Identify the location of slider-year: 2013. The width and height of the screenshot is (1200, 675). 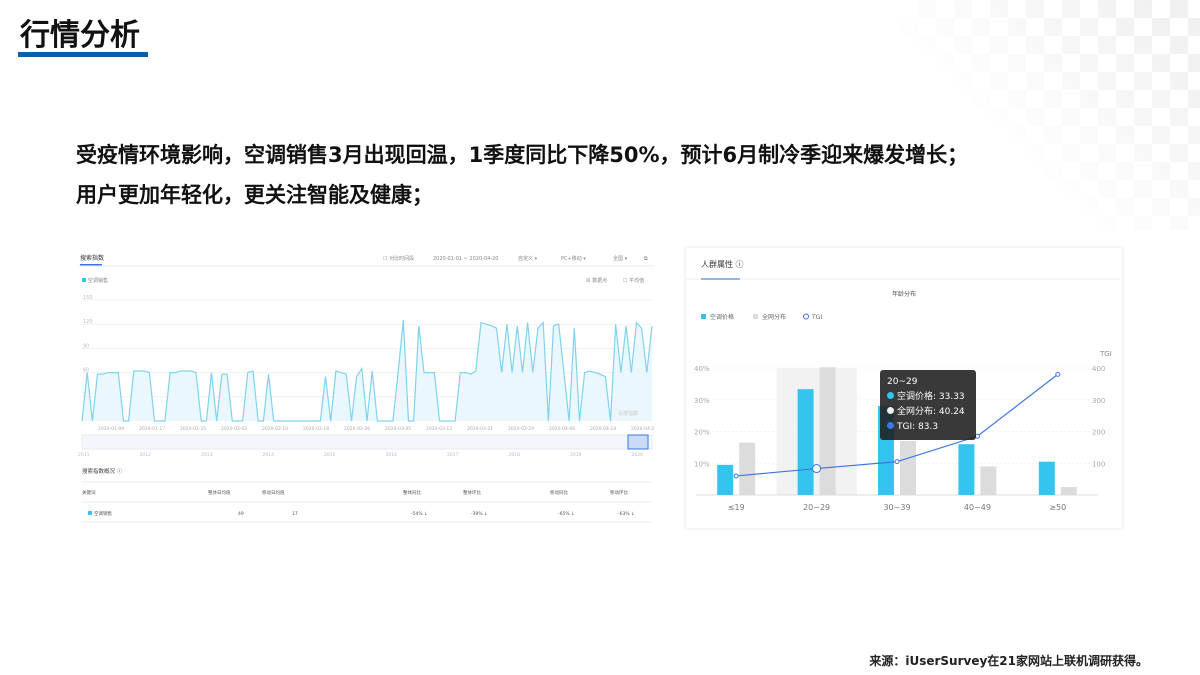
(207, 455).